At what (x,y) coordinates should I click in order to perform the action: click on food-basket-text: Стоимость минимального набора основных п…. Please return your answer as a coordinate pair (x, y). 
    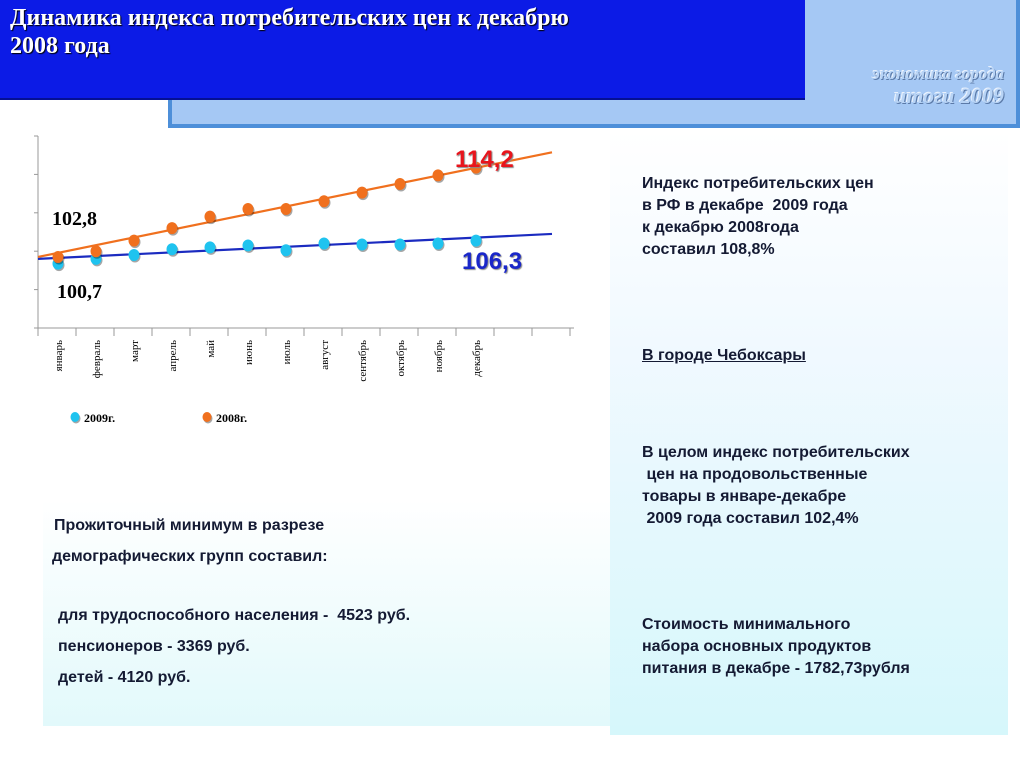
    Looking at the image, I should click on (776, 646).